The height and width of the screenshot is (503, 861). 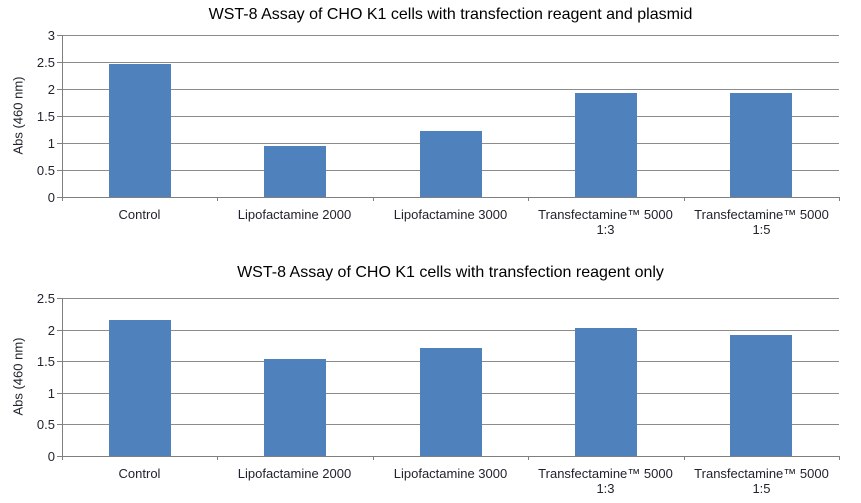 What do you see at coordinates (18, 376) in the screenshot?
I see `y-axis-title: Abs (460 nm)` at bounding box center [18, 376].